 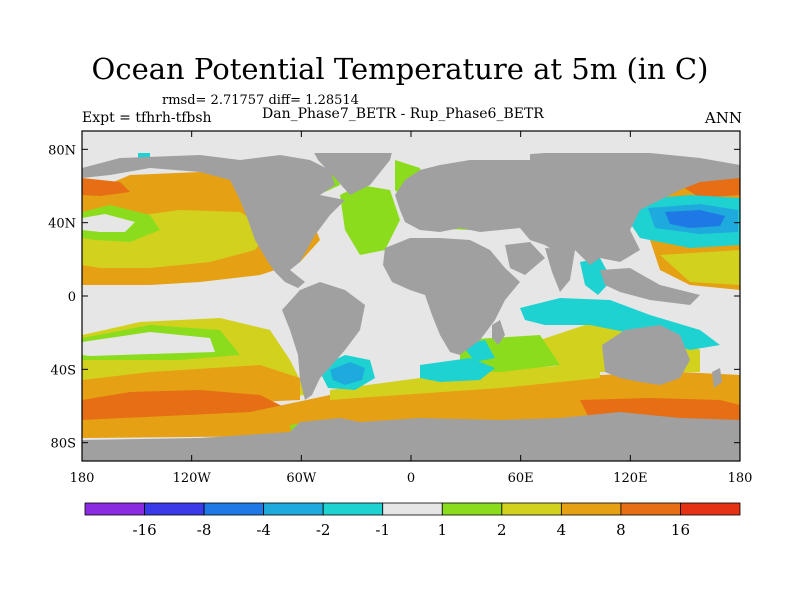 What do you see at coordinates (144, 530) in the screenshot?
I see `legend-label: -16` at bounding box center [144, 530].